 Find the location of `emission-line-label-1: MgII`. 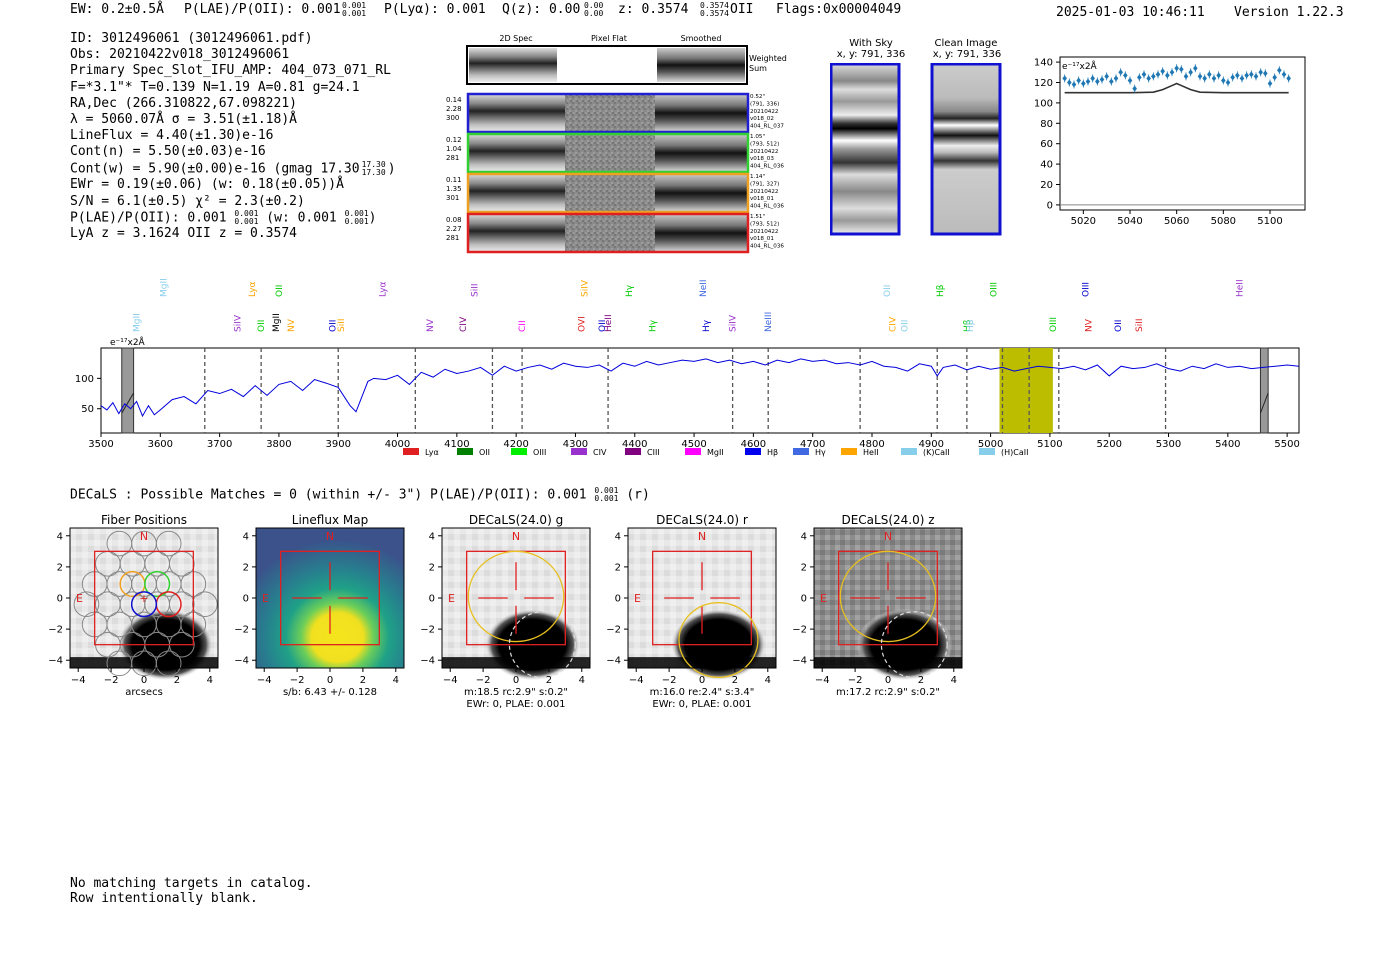

emission-line-label-1: MgII is located at coordinates (164, 287).